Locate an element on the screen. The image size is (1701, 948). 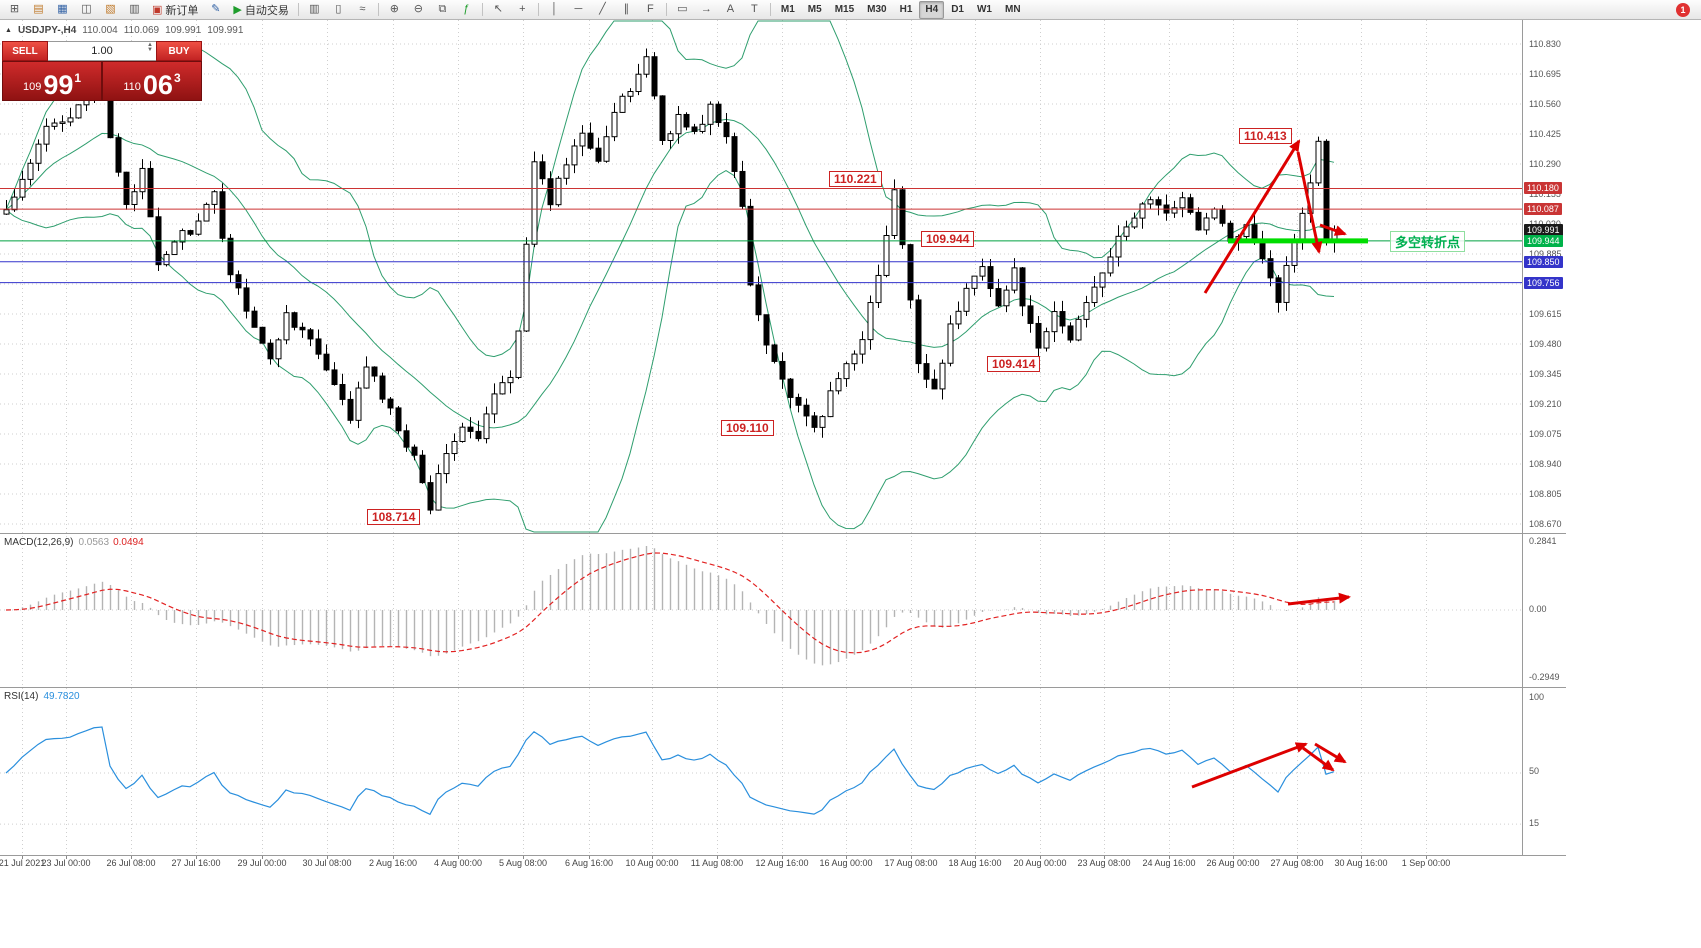
timeframe-m5-button: M5 is located at coordinates (814, 9).